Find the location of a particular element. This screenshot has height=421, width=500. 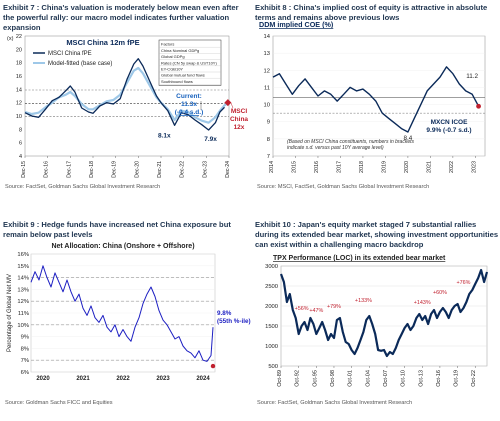

target-label: China is located at coordinates (239, 119).